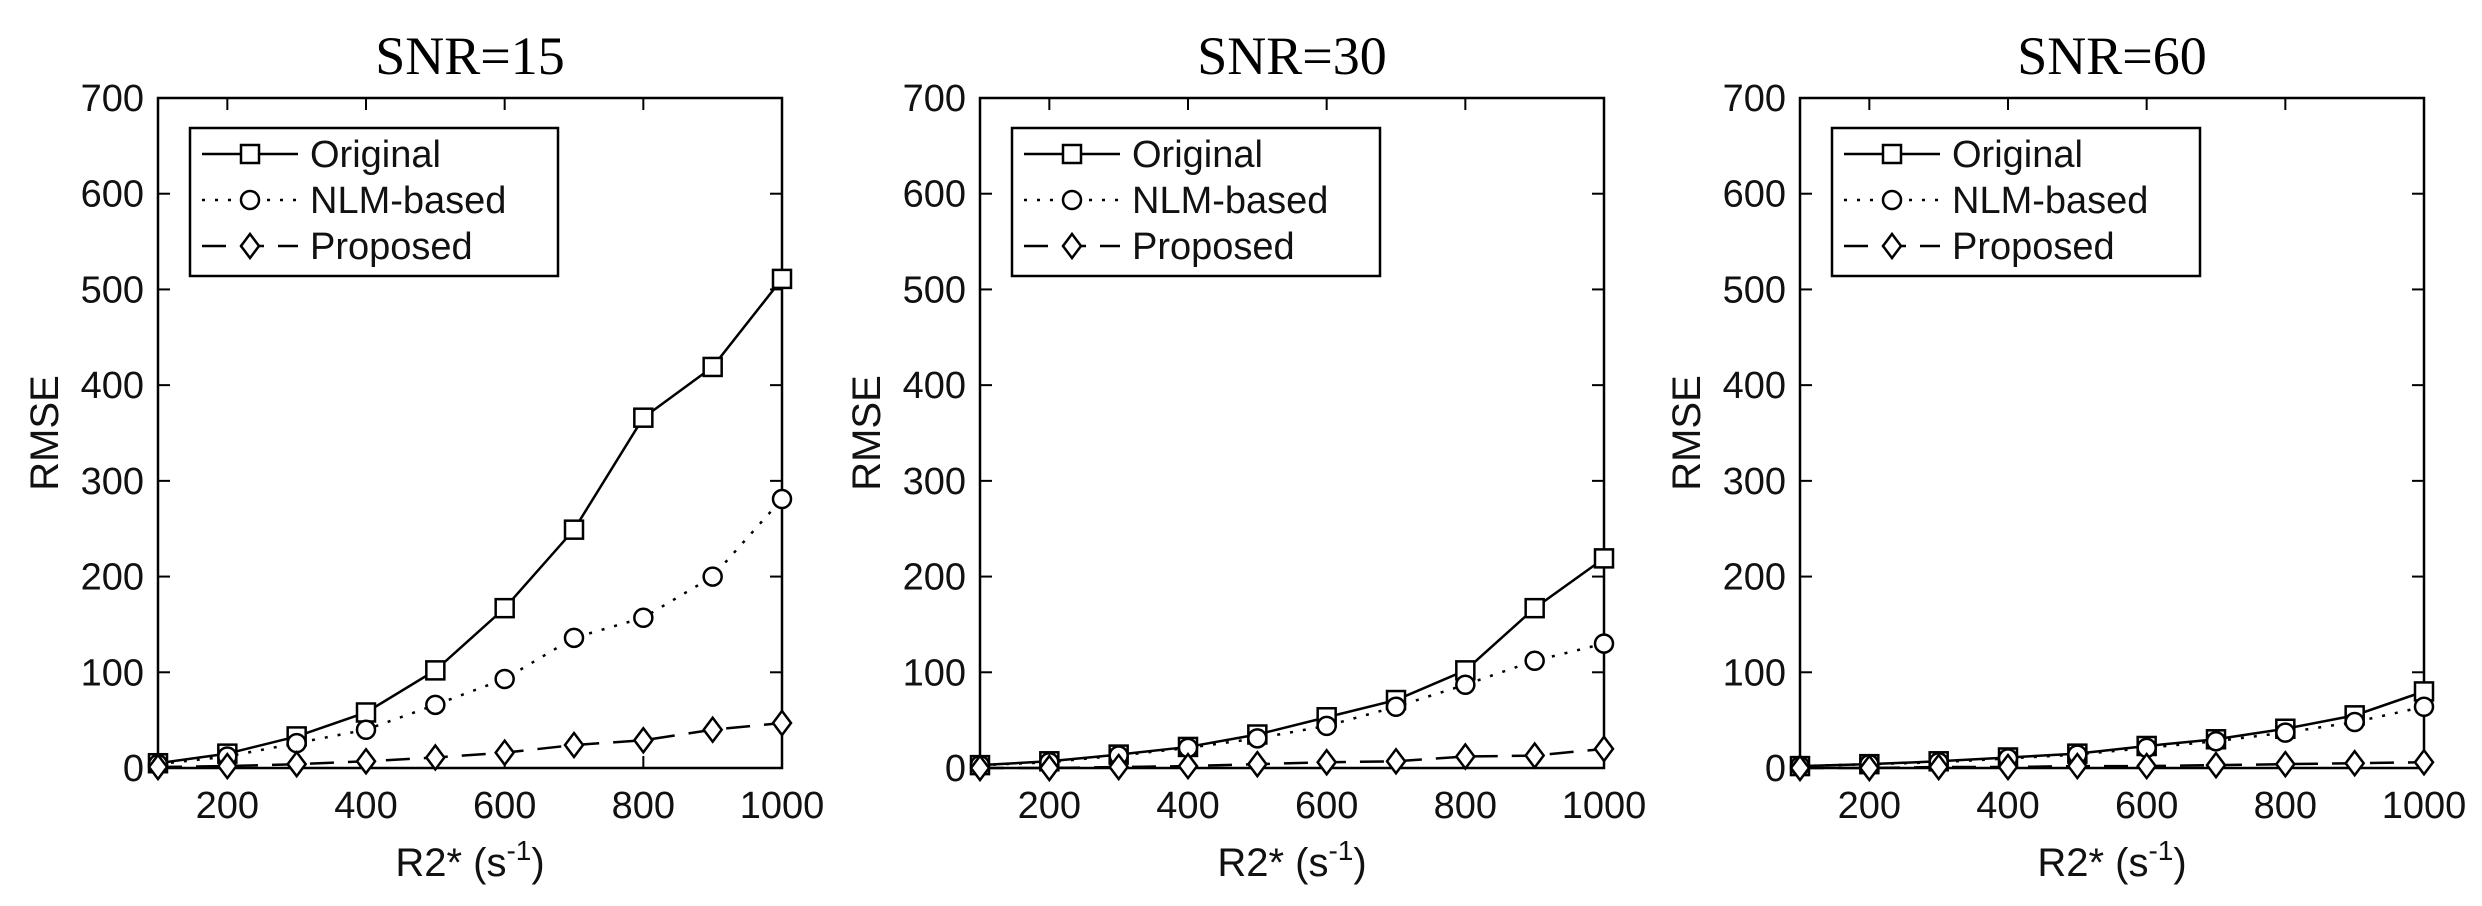  Describe the element at coordinates (867, 433) in the screenshot. I see `y-axis-label: RMSE` at that location.